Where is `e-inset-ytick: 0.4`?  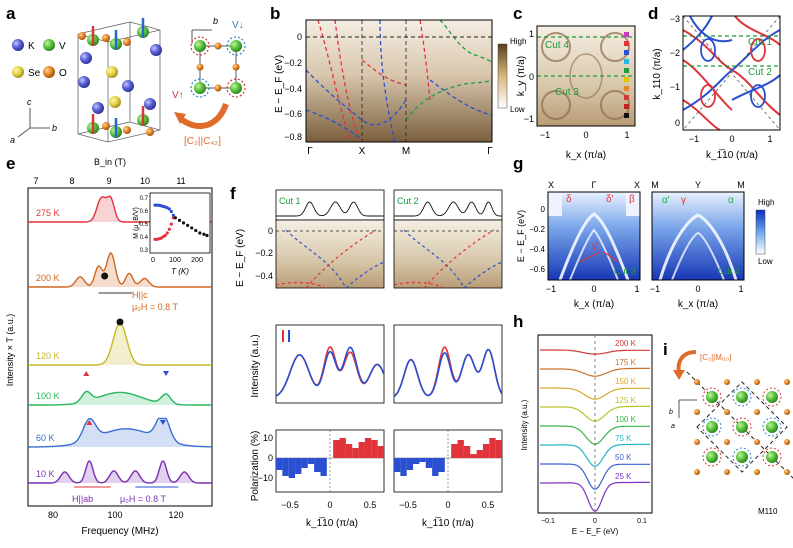 e-inset-ytick: 0.4 is located at coordinates (144, 238).